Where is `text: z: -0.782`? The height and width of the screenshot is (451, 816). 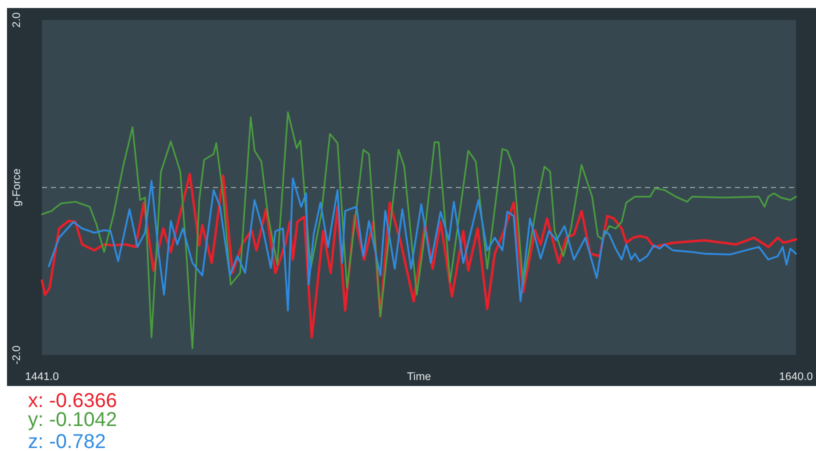
text: z: -0.782 is located at coordinates (67, 441).